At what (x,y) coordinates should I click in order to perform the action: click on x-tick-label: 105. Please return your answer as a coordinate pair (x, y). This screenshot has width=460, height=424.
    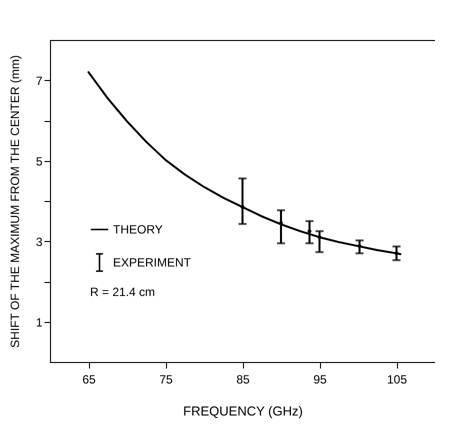
    Looking at the image, I should click on (397, 379).